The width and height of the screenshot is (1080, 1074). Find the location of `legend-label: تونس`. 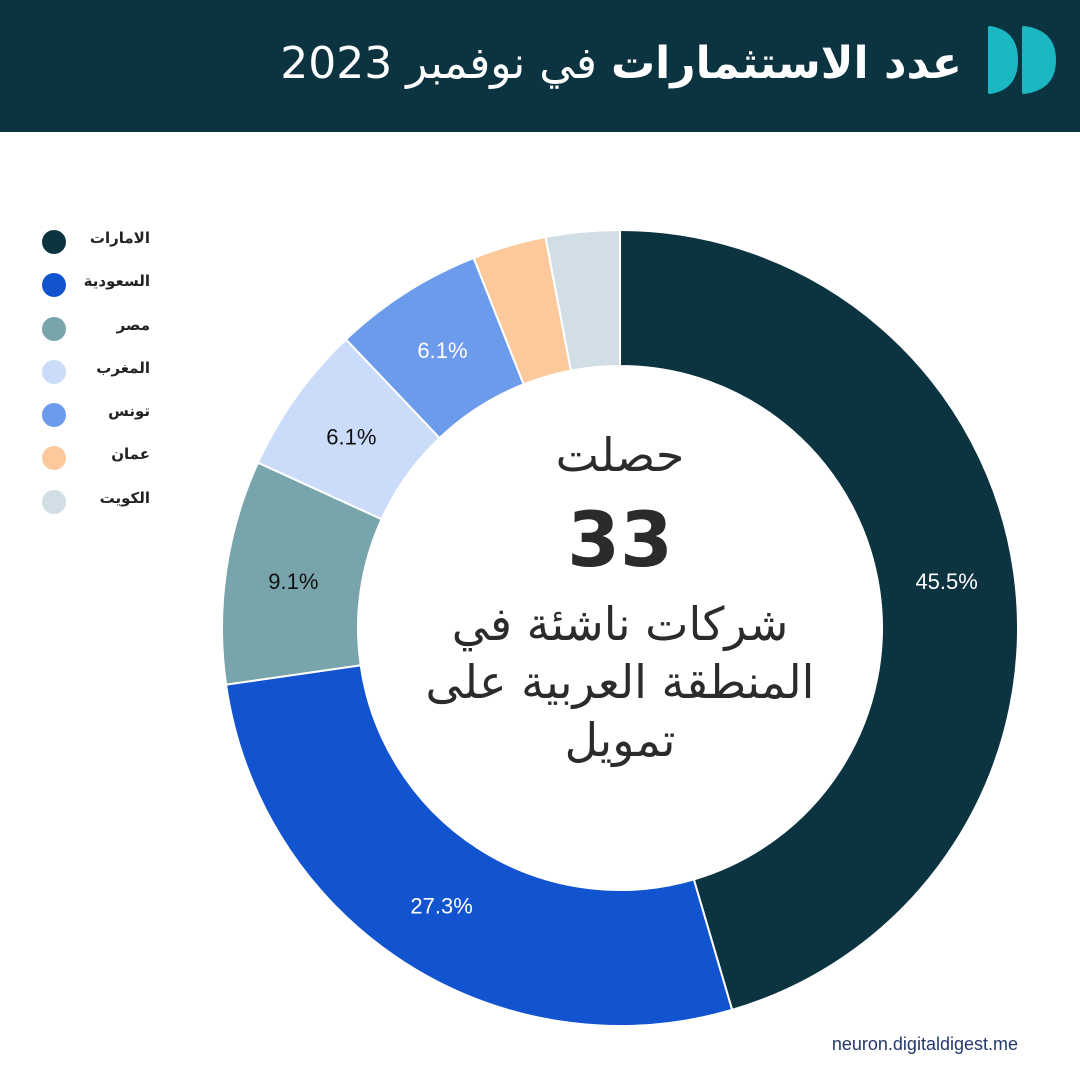

legend-label: تونس is located at coordinates (129, 411).